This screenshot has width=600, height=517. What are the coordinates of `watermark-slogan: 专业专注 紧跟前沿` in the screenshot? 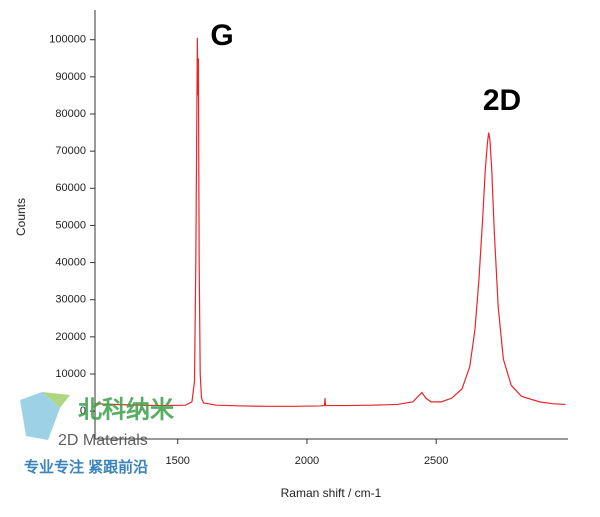 It's located at (86, 467).